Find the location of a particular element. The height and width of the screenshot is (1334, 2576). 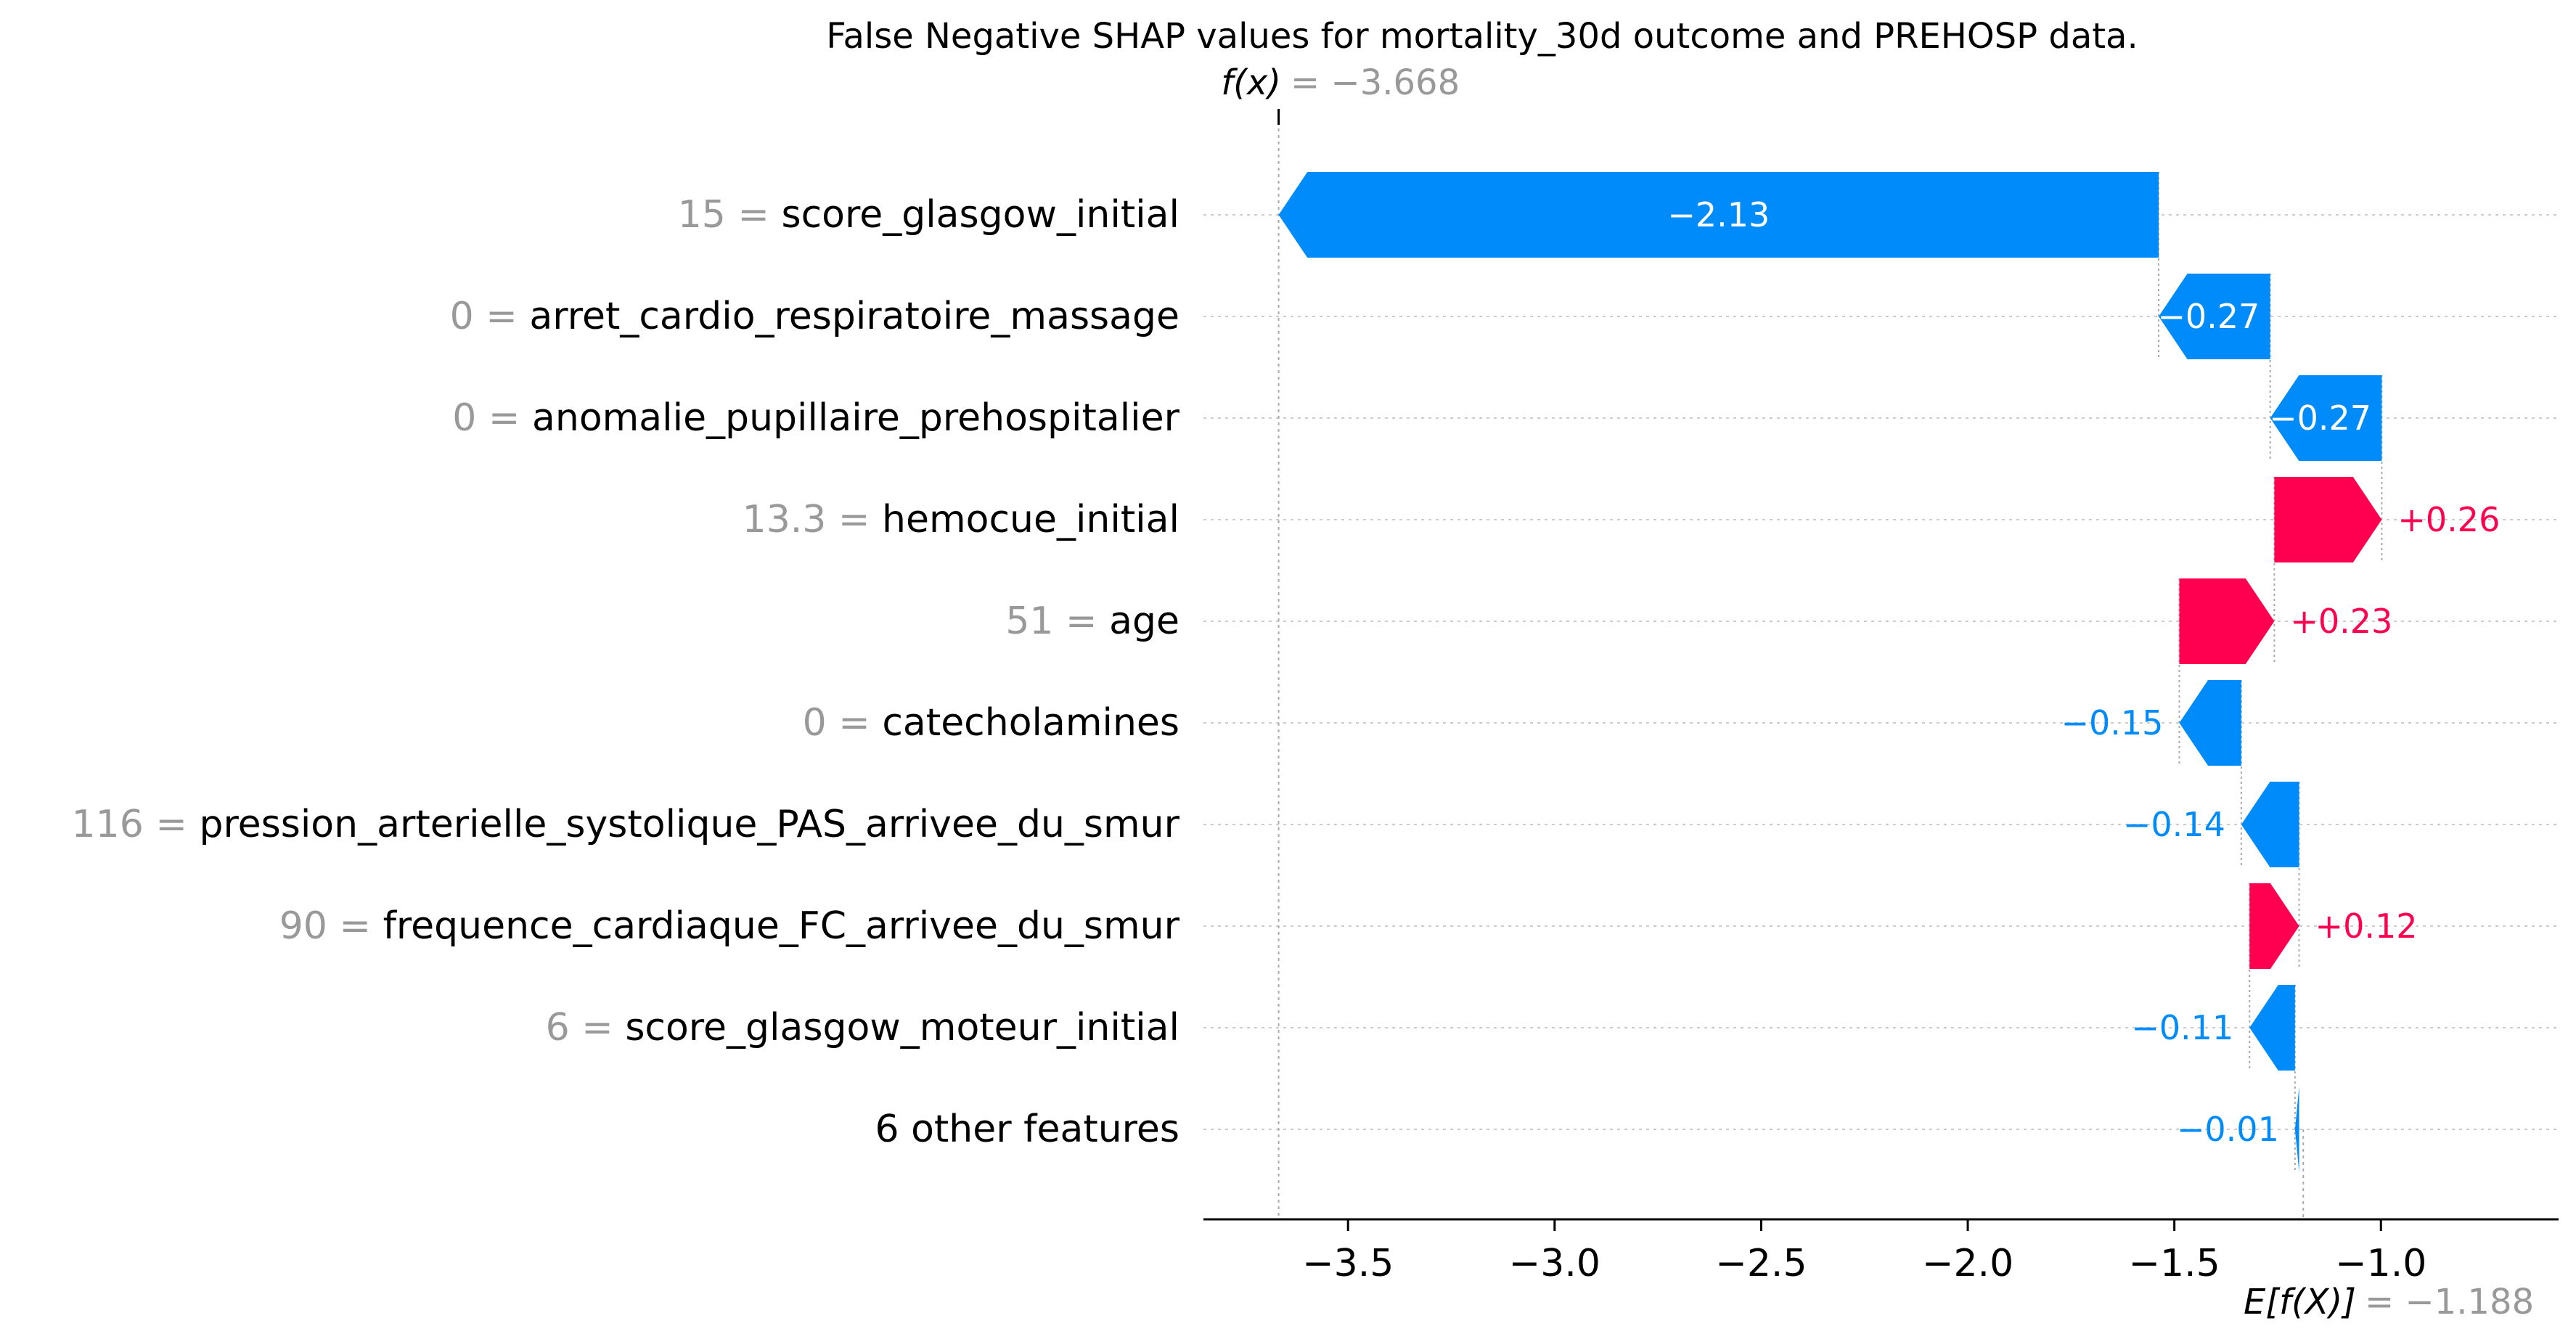

feature-label-1: 0 = arret_cardio_respiratoire_massage is located at coordinates (814, 316).